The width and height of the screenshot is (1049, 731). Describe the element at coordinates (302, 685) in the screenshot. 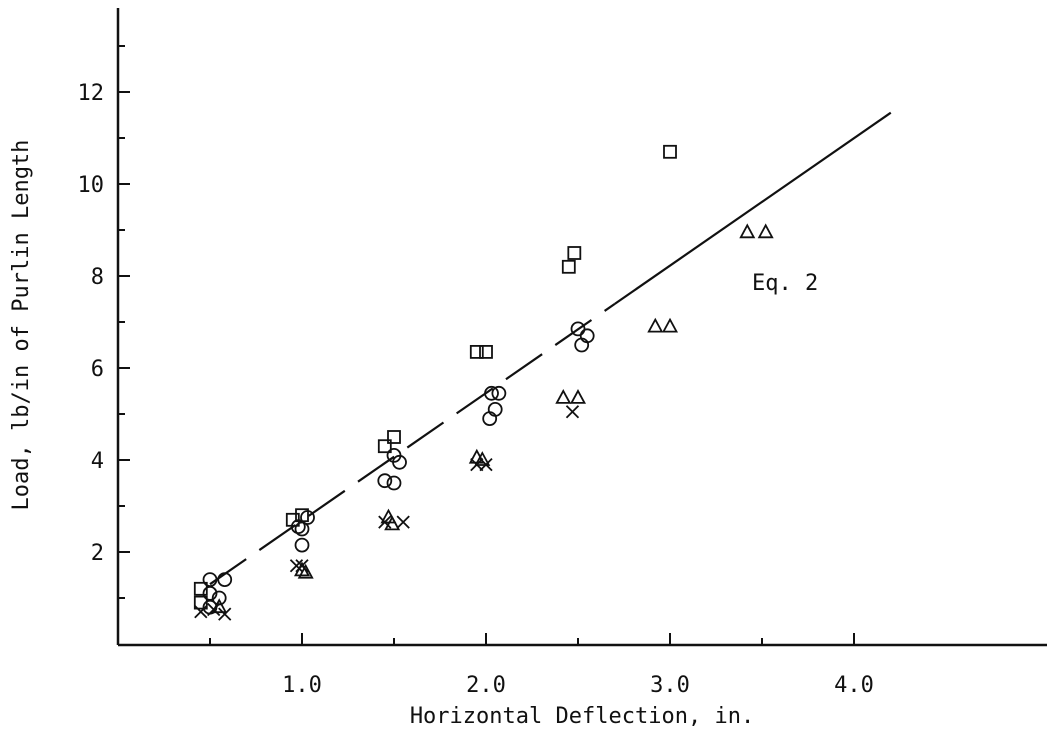

I see `x-tick-label: 1.0` at that location.